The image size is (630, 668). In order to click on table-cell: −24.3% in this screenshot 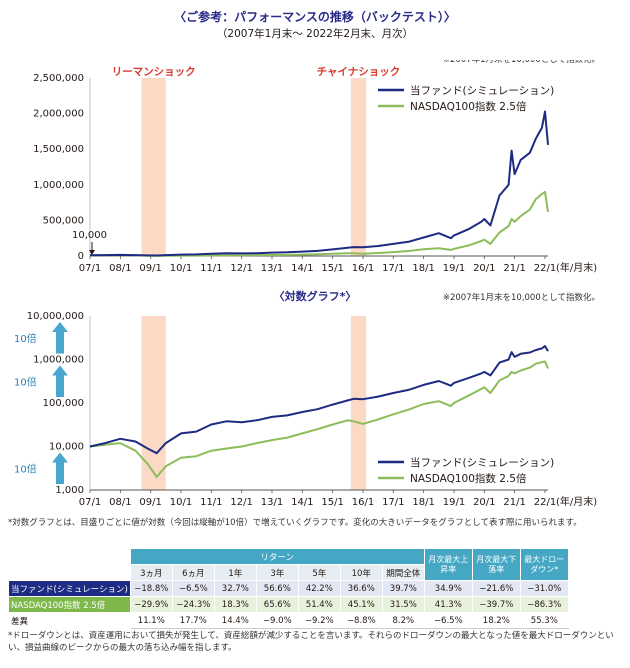, I will do `click(193, 604)`.